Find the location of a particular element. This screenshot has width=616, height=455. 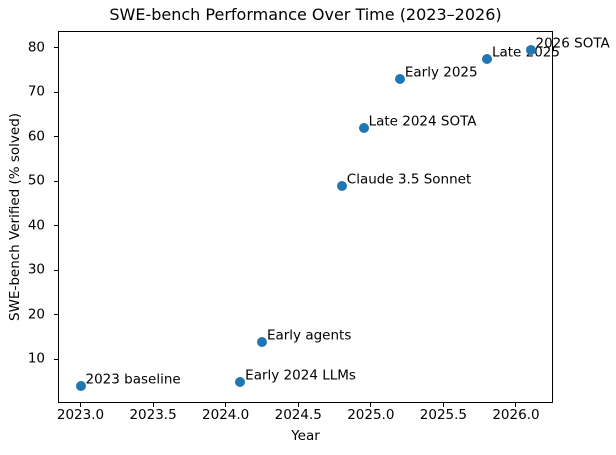

x-tick-label: 2023.0 is located at coordinates (80, 415).